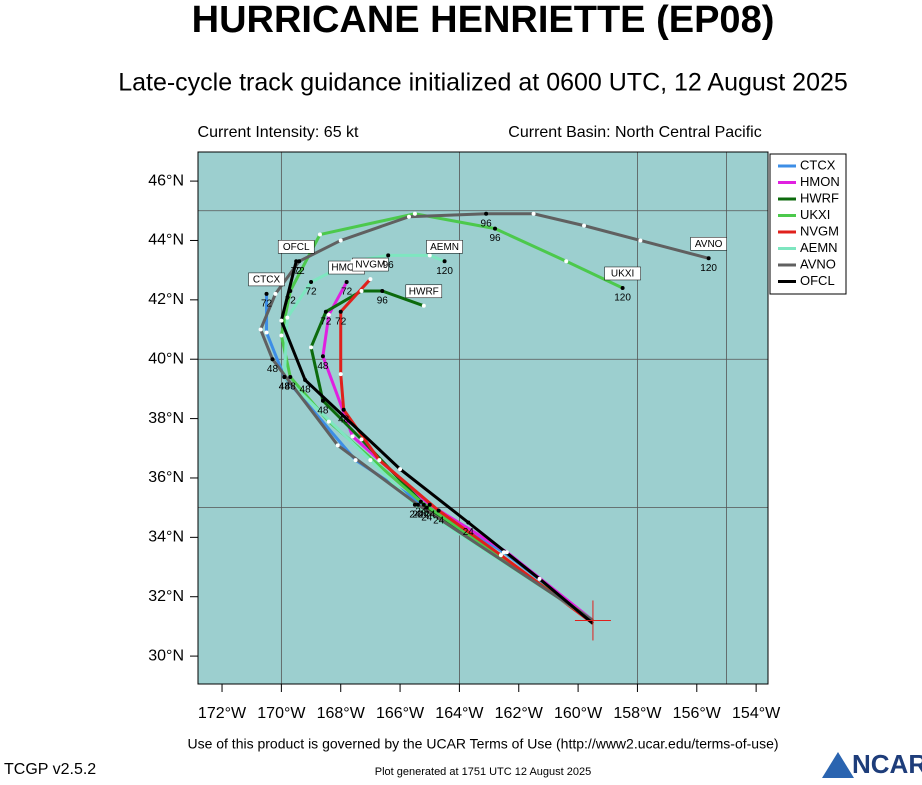 This screenshot has height=785, width=922. I want to click on logo: NCAR, so click(887, 764).